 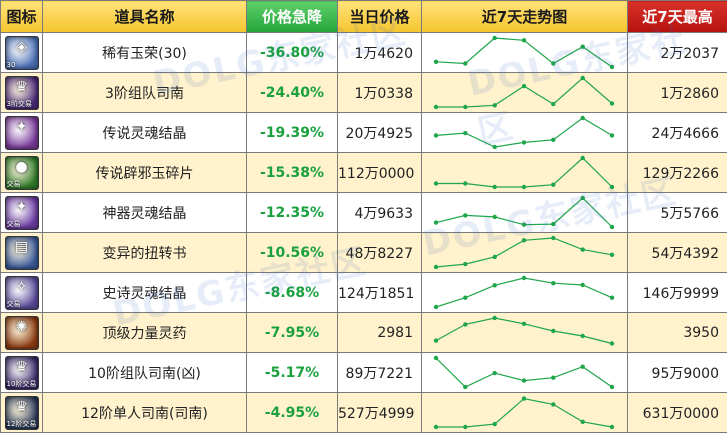 I want to click on item-name: 传说灵魂结晶, so click(x=144, y=132).